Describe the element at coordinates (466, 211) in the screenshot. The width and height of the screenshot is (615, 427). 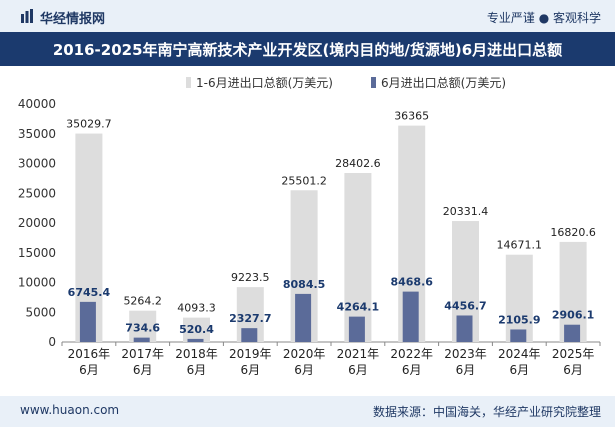
I see `cumulative-value-label: 20331.4` at that location.